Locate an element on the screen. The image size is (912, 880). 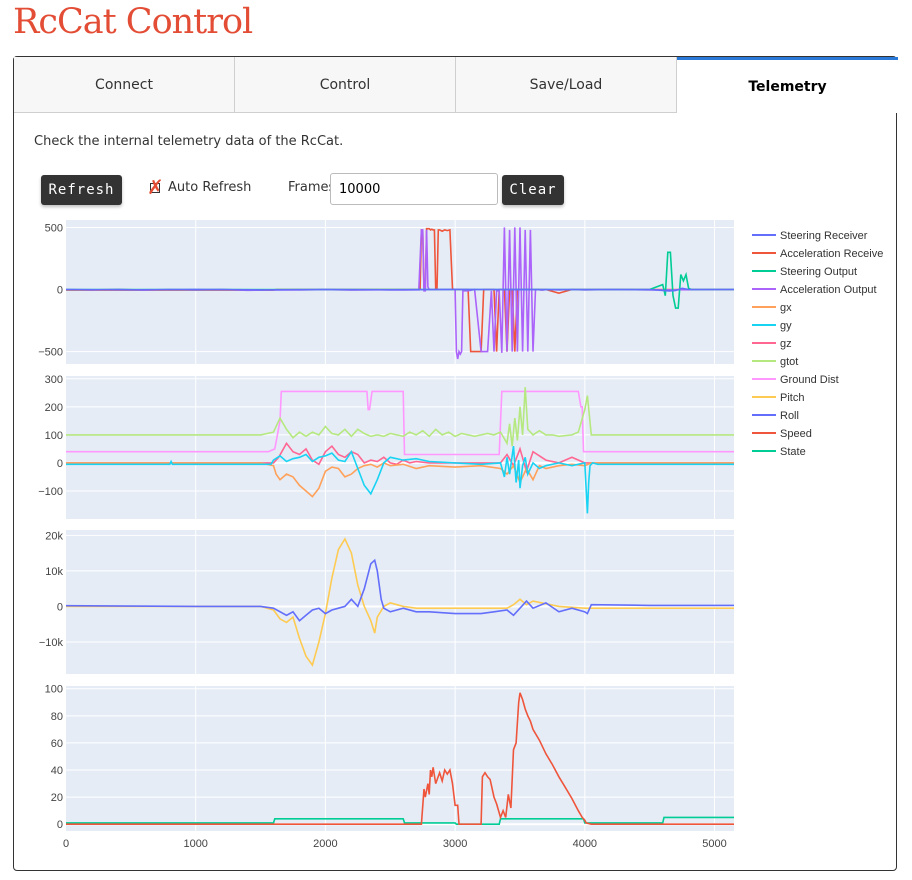
legend-item-label: gz is located at coordinates (786, 344).